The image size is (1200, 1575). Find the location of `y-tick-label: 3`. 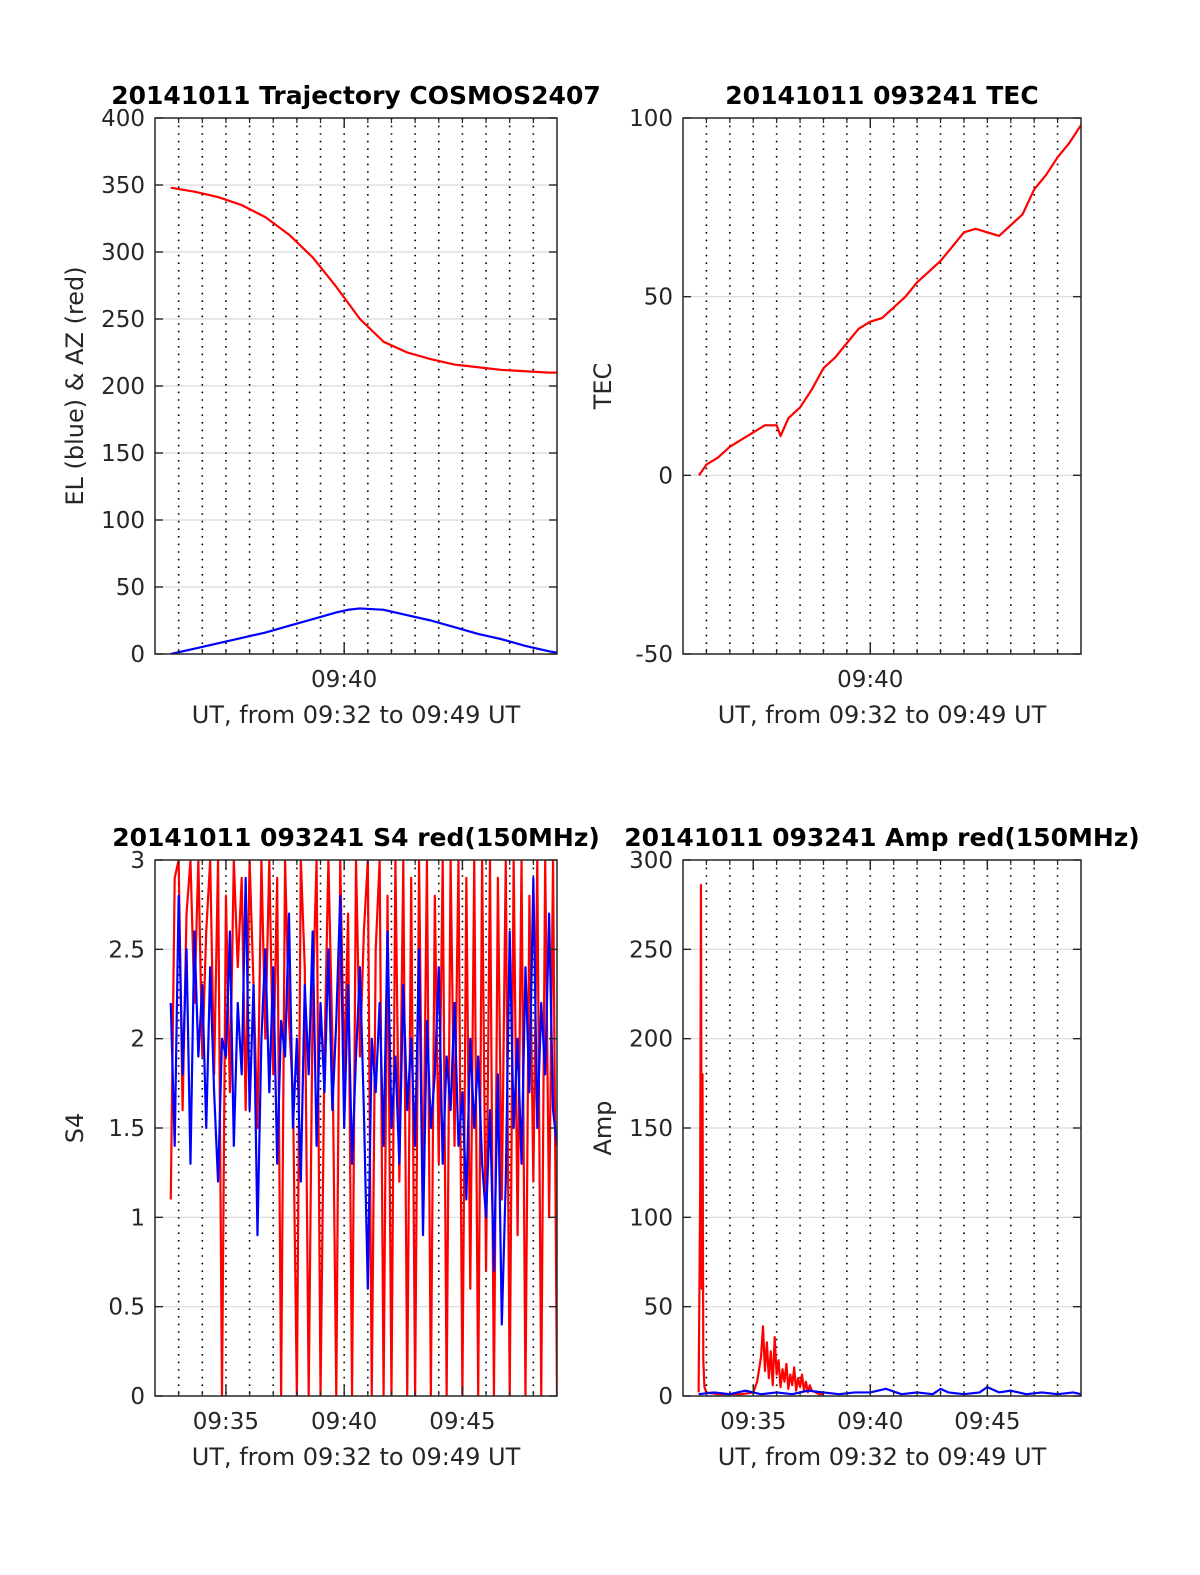

y-tick-label: 3 is located at coordinates (137, 861).